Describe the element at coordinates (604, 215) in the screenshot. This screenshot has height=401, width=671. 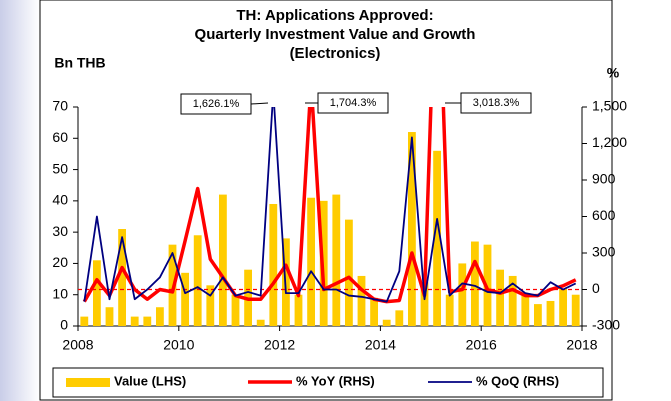
I see `y2-tick-label: 600` at that location.